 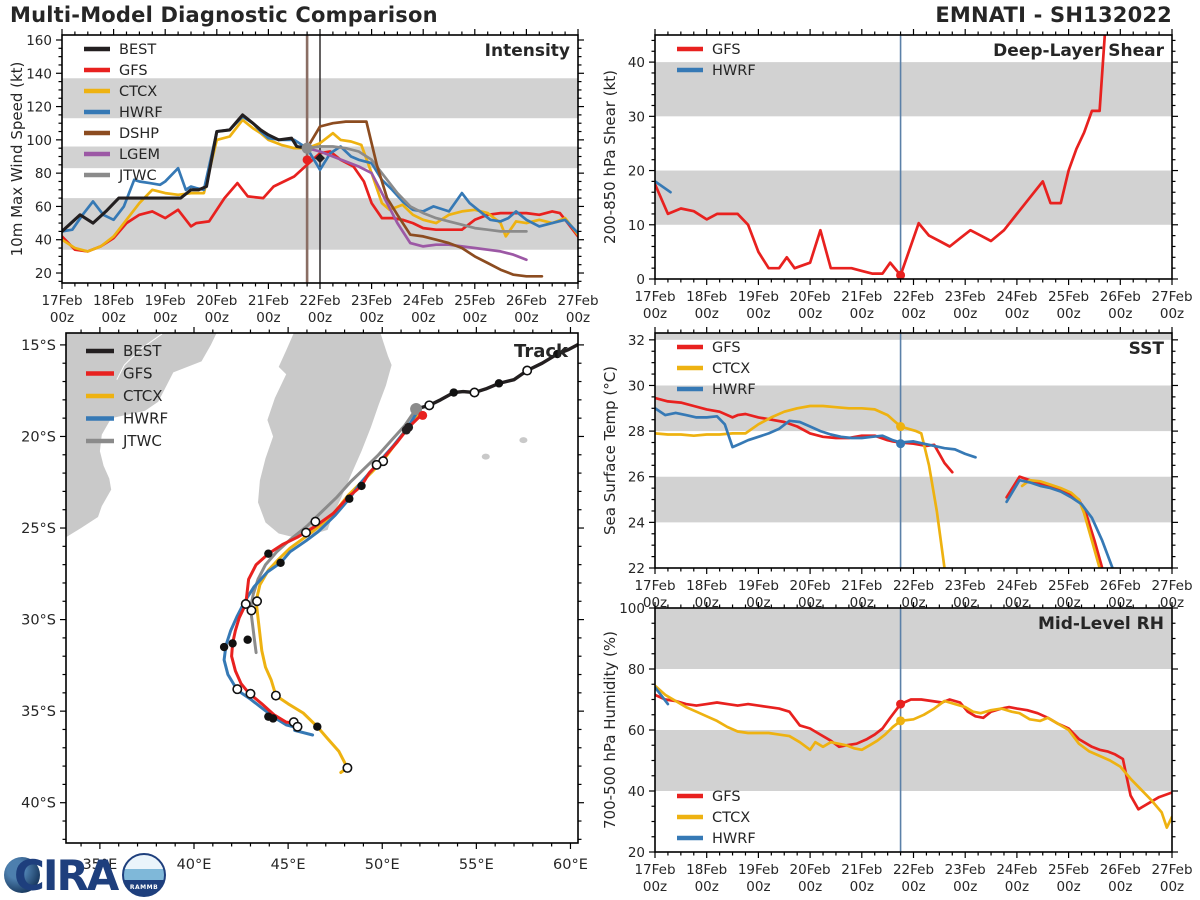 What do you see at coordinates (636, 670) in the screenshot?
I see `y-axis-tick-label: 80` at bounding box center [636, 670].